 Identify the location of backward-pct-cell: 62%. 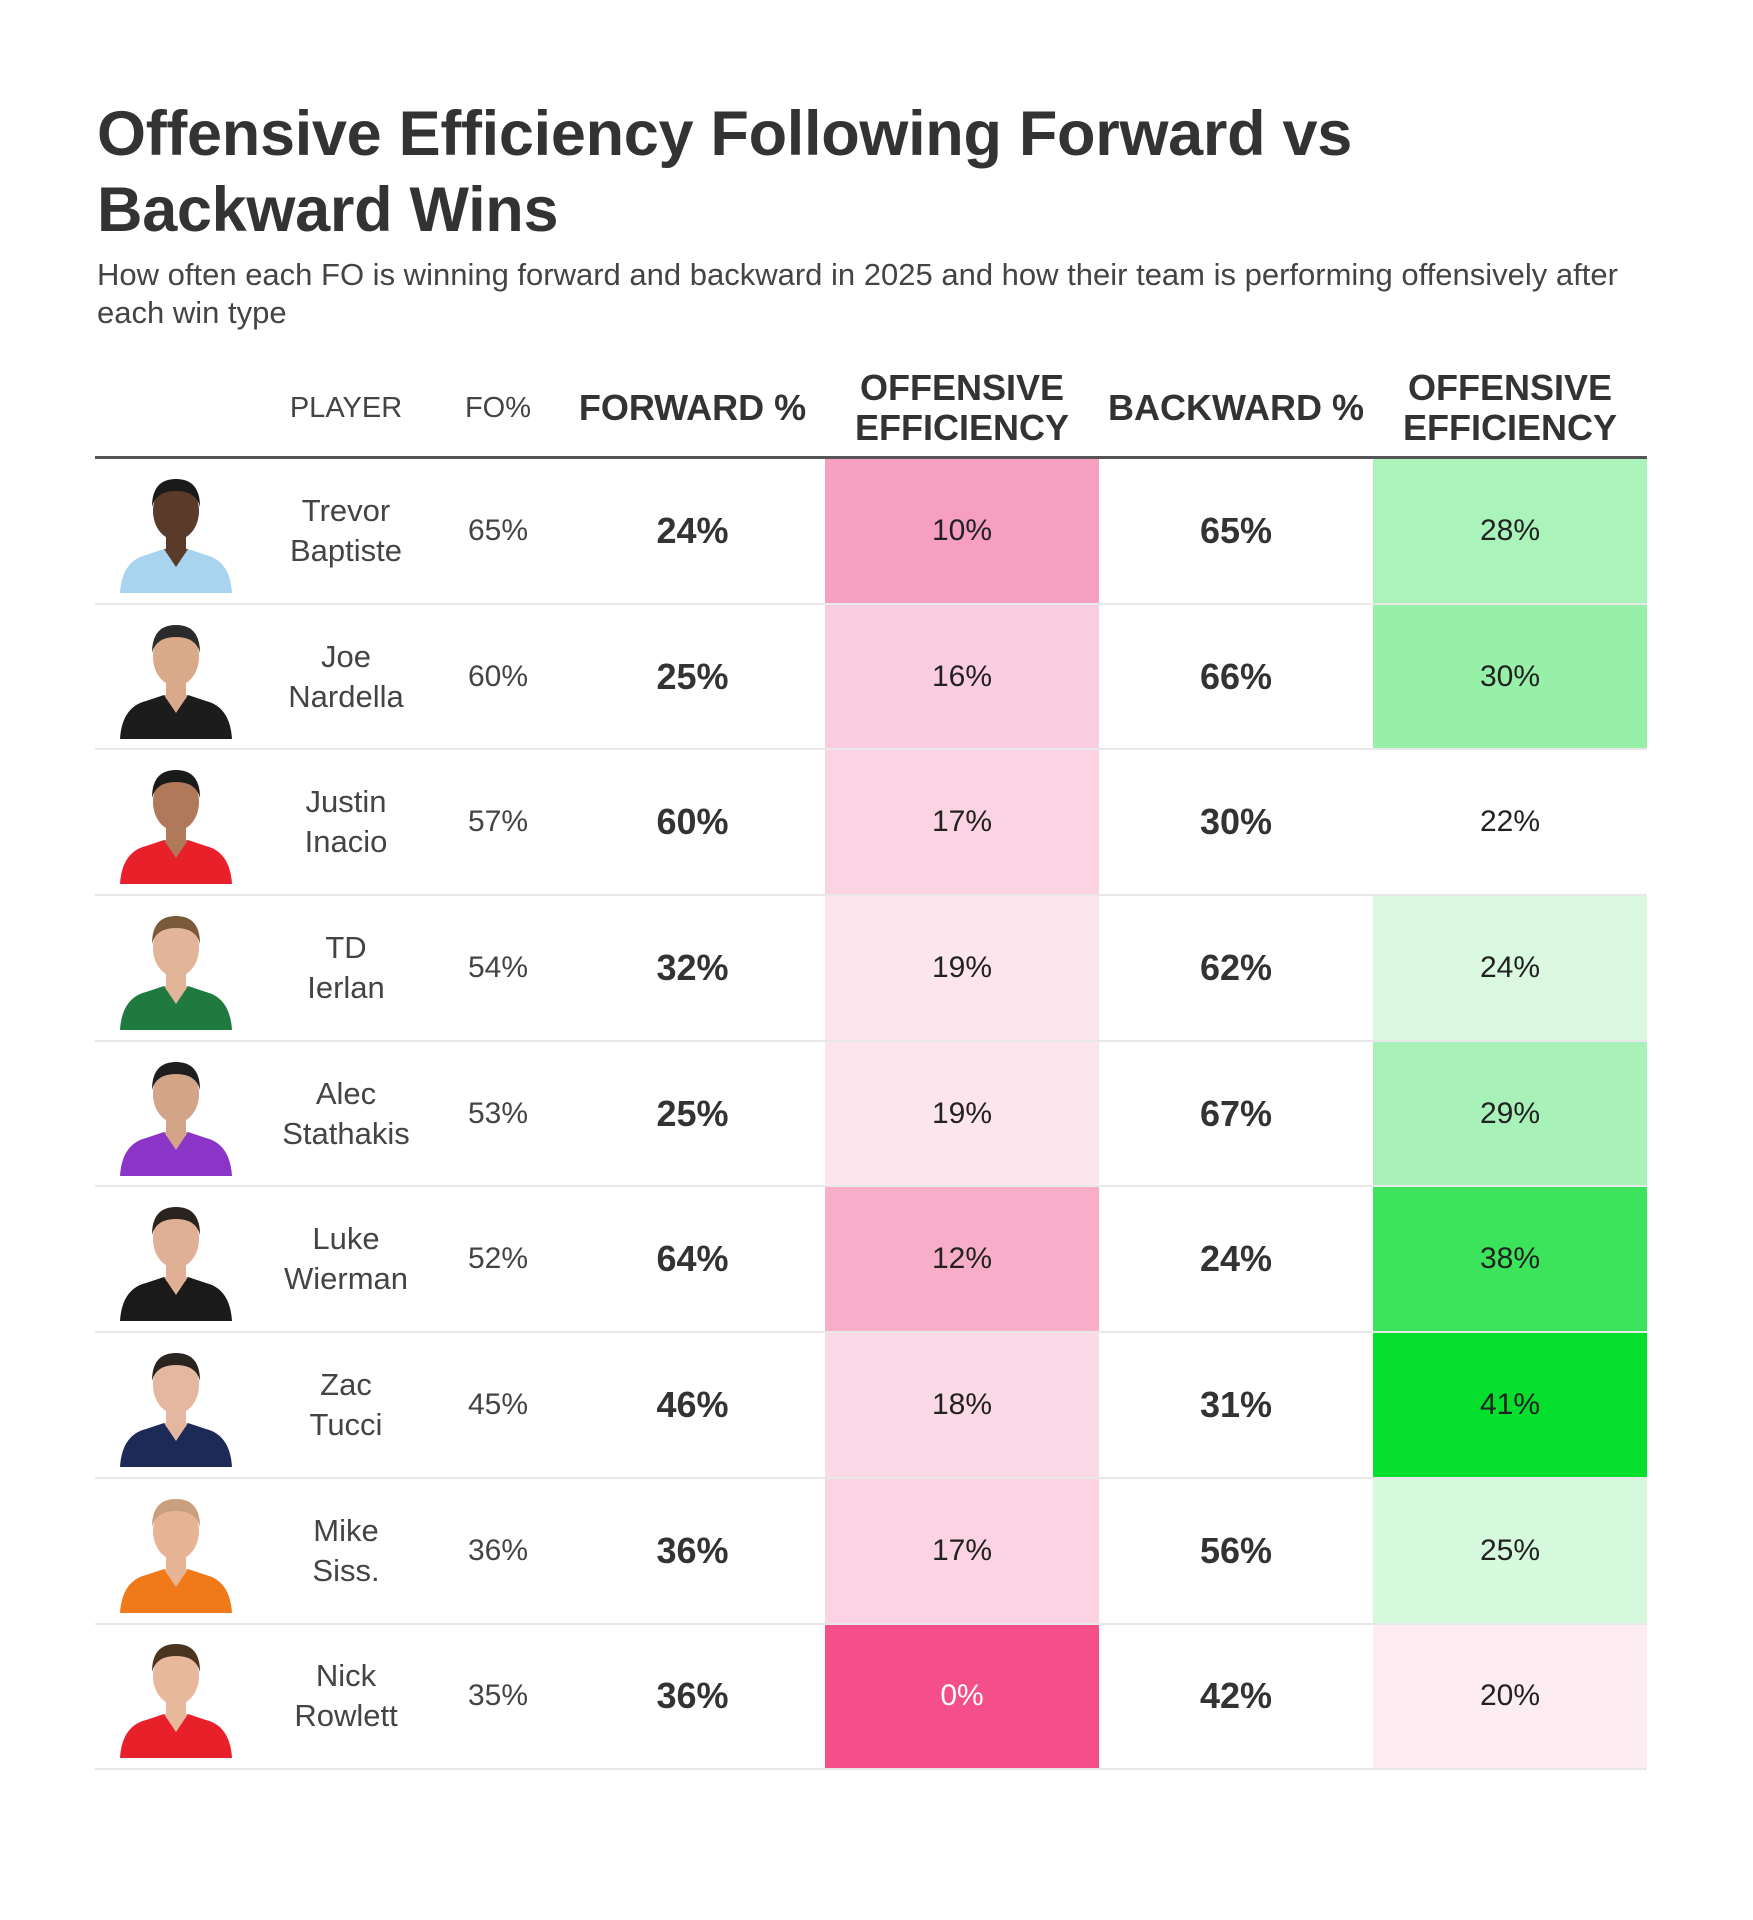
(1236, 967).